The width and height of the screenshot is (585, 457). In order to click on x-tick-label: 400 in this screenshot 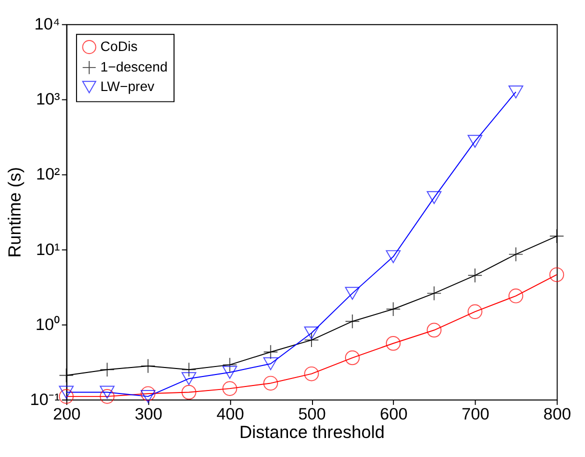, I will do `click(230, 414)`.